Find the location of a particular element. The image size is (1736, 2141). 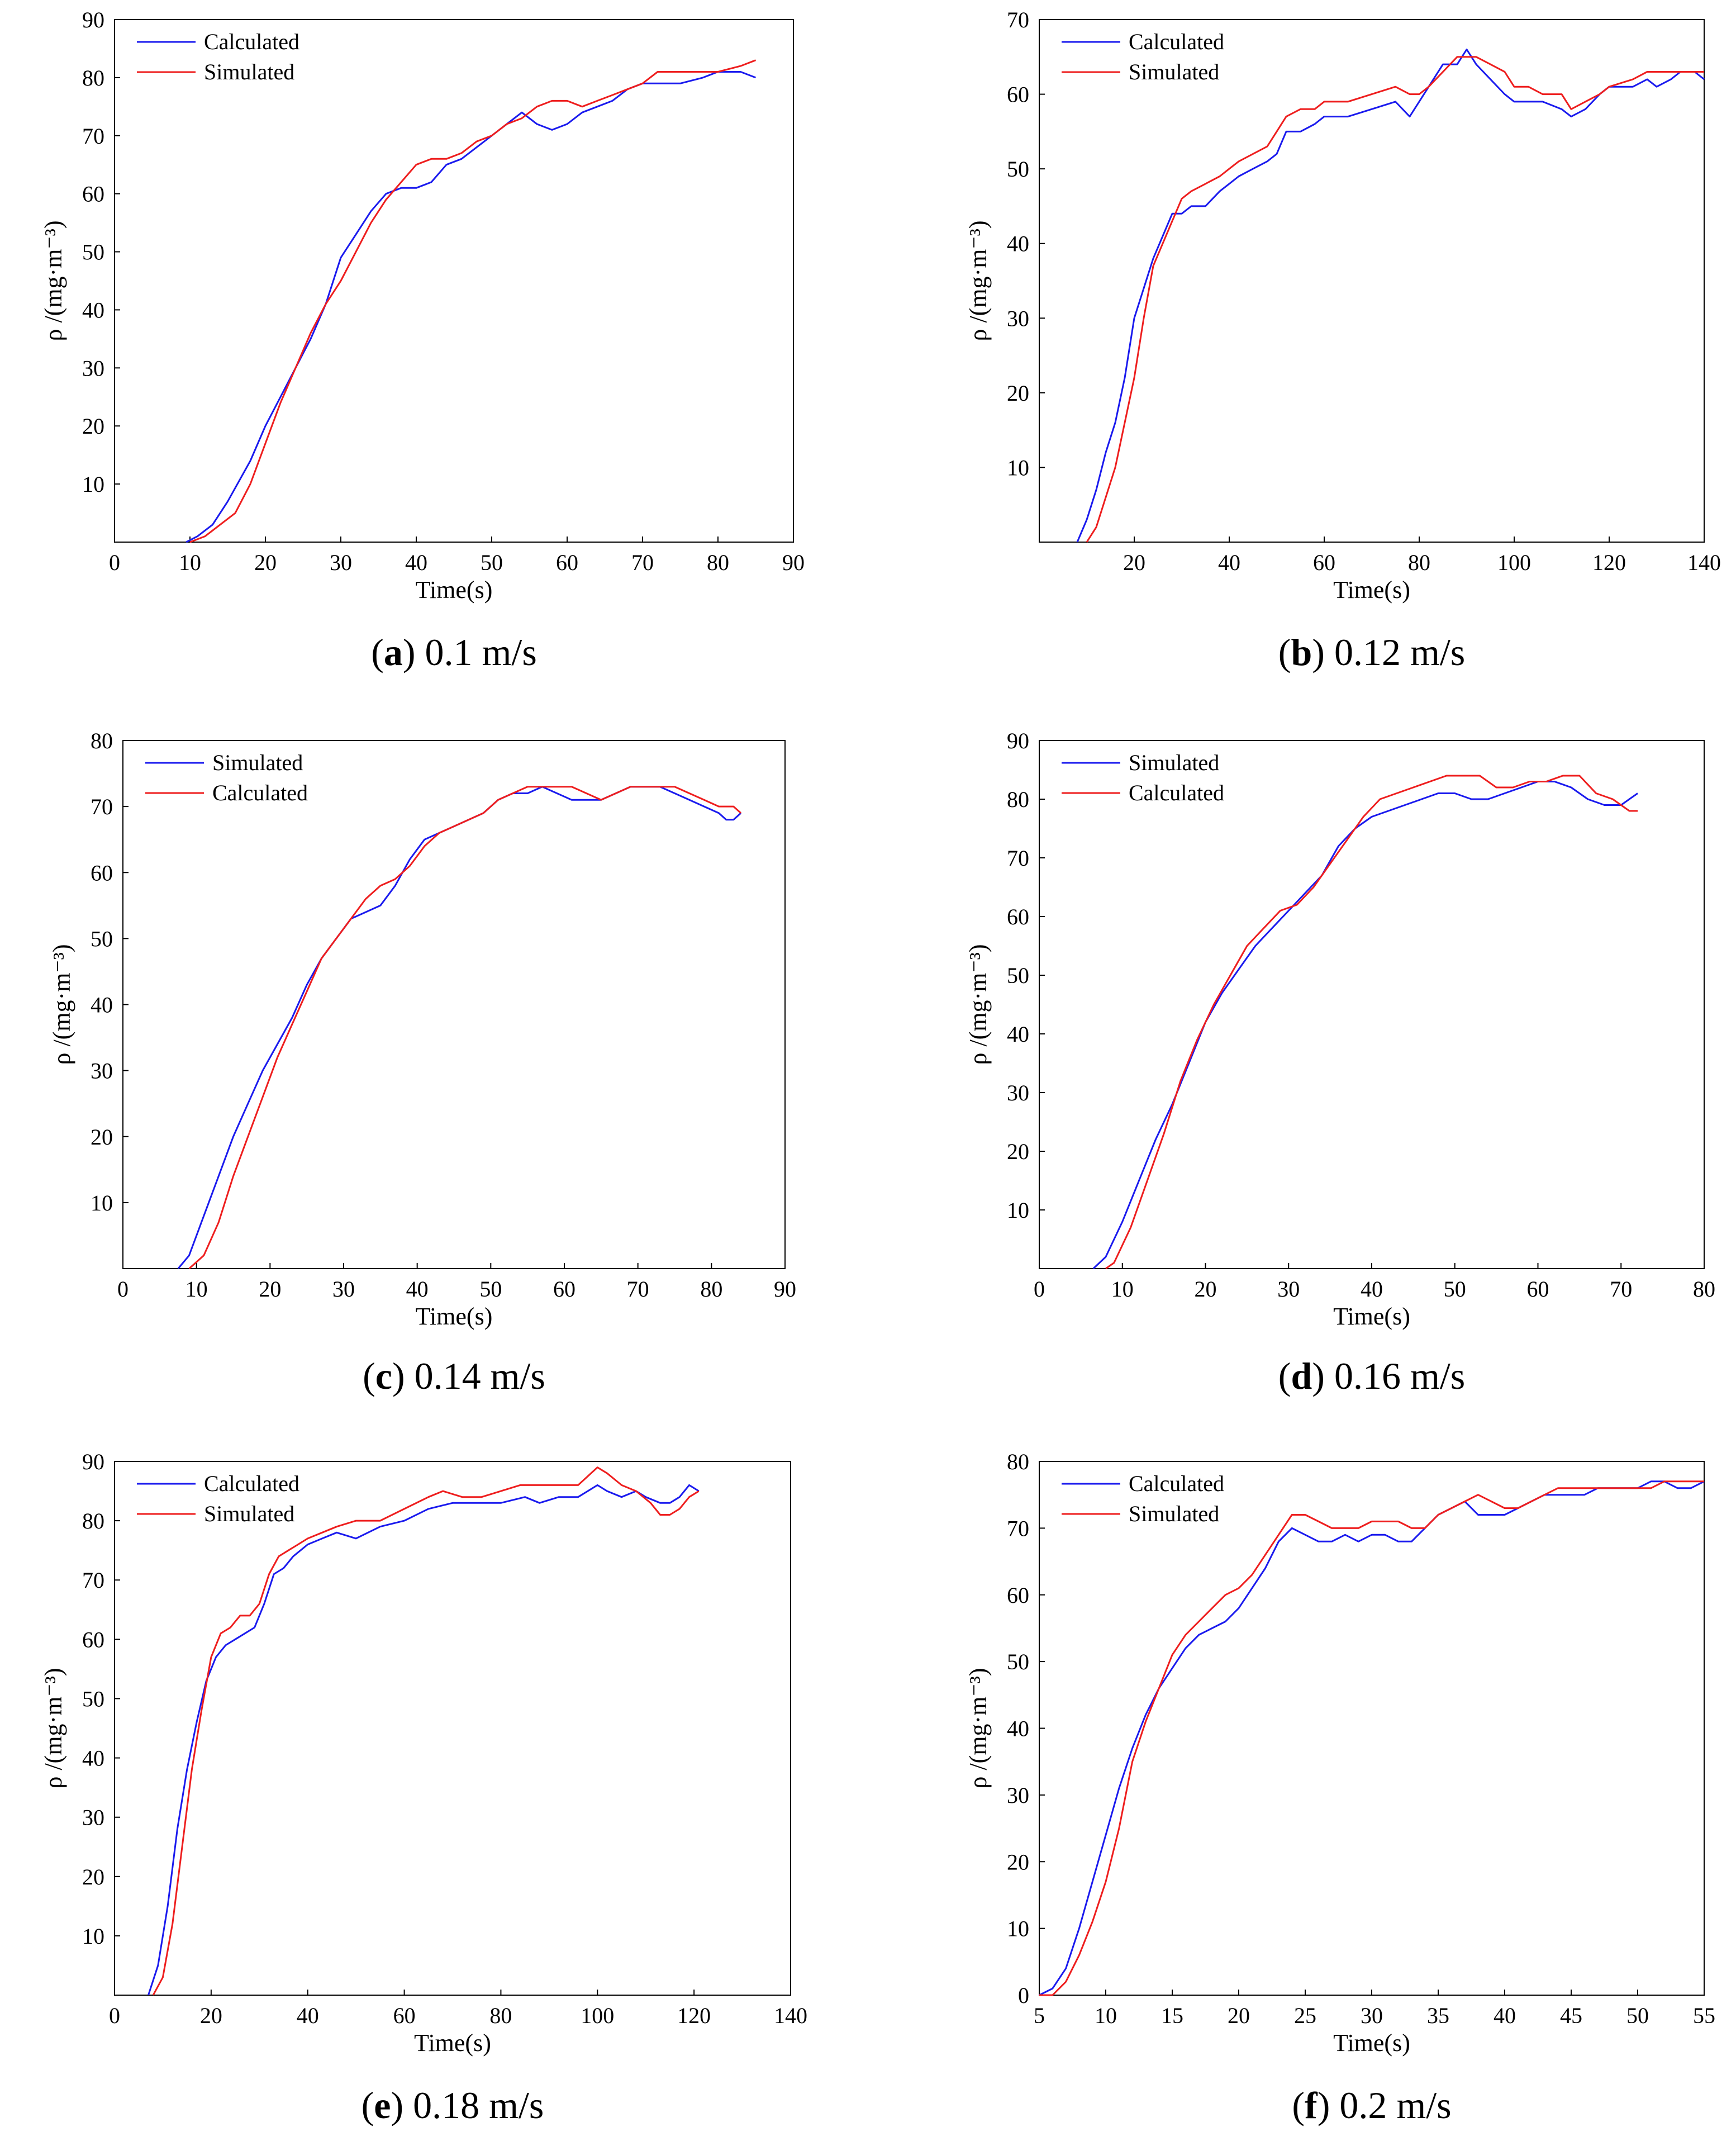

y-tick-label: 80 is located at coordinates (93, 78).